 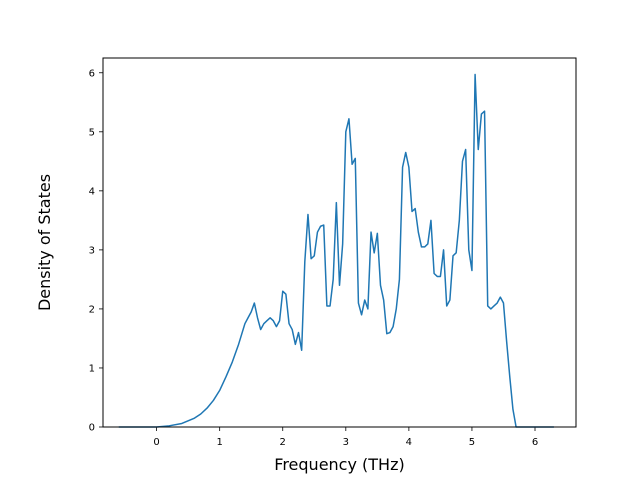 What do you see at coordinates (92, 368) in the screenshot?
I see `y-tick-label: 1` at bounding box center [92, 368].